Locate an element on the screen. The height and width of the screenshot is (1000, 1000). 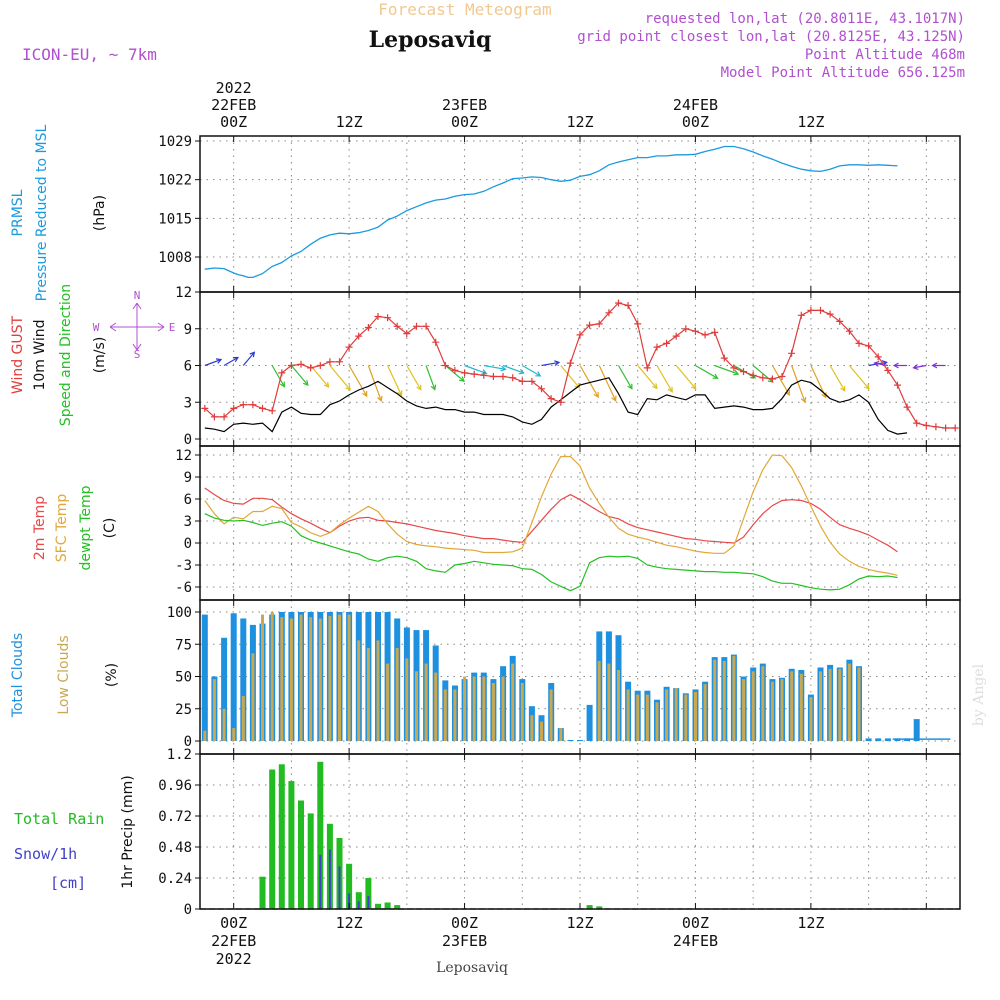
pressure-label: Pressure Reduced to MSL is located at coordinates (42, 212).